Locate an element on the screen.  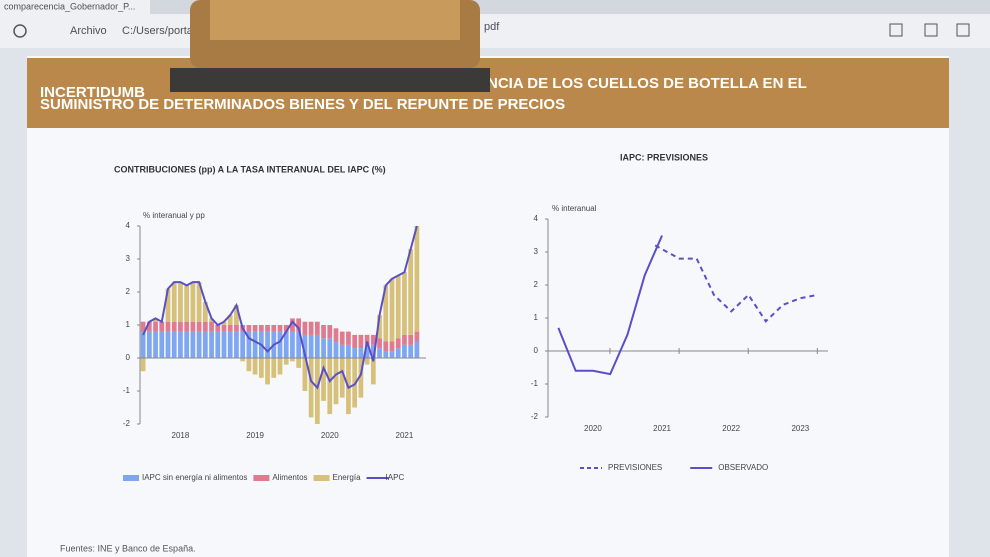
address-bar is located at coordinates (495, 31).